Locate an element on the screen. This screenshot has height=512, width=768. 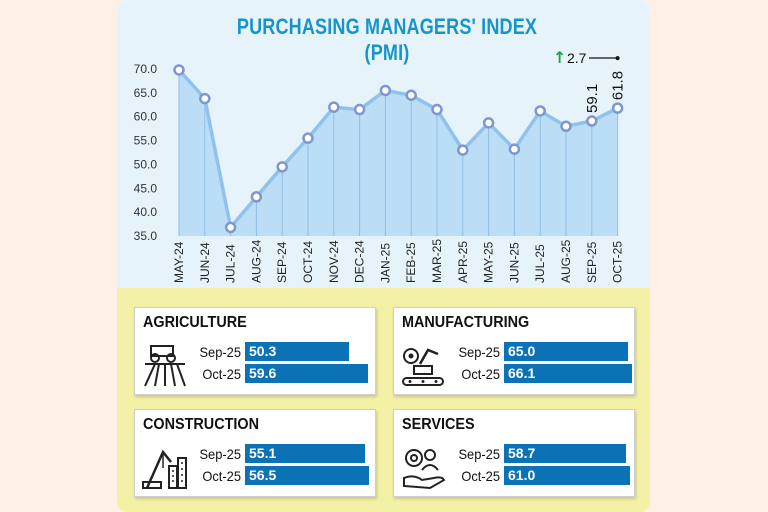
sector-card-manufacturing: MANUFACTURING Sep-25 65.0 Oct-25 66.1 is located at coordinates (514, 351).